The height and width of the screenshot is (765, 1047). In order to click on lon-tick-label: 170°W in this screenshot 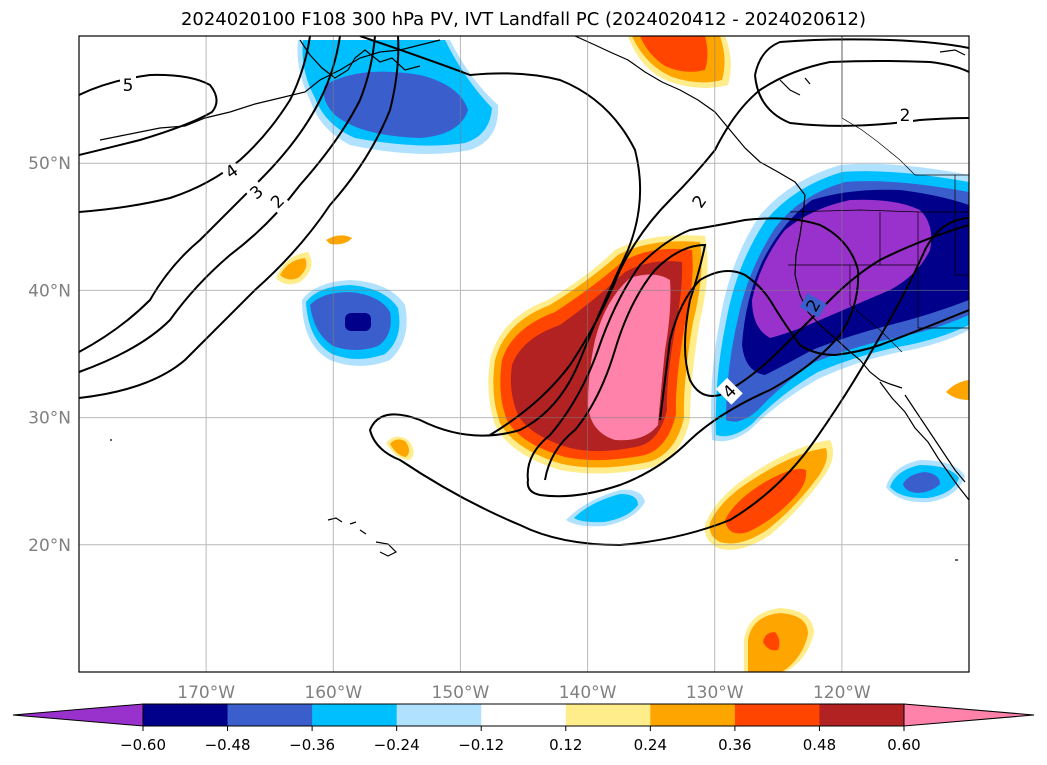, I will do `click(206, 693)`.